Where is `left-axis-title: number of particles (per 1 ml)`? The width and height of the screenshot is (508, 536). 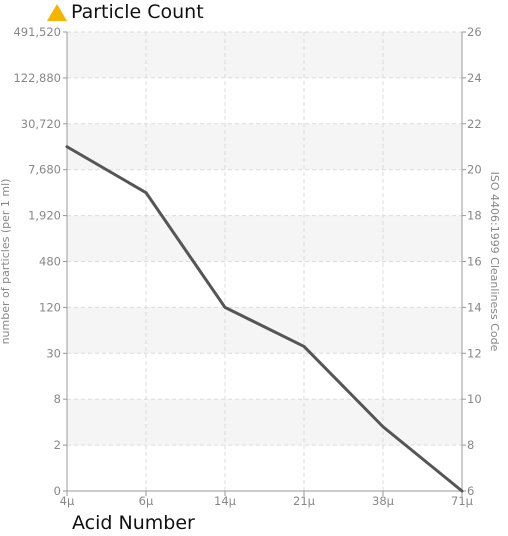
left-axis-title: number of particles (per 1 ml) is located at coordinates (6, 262).